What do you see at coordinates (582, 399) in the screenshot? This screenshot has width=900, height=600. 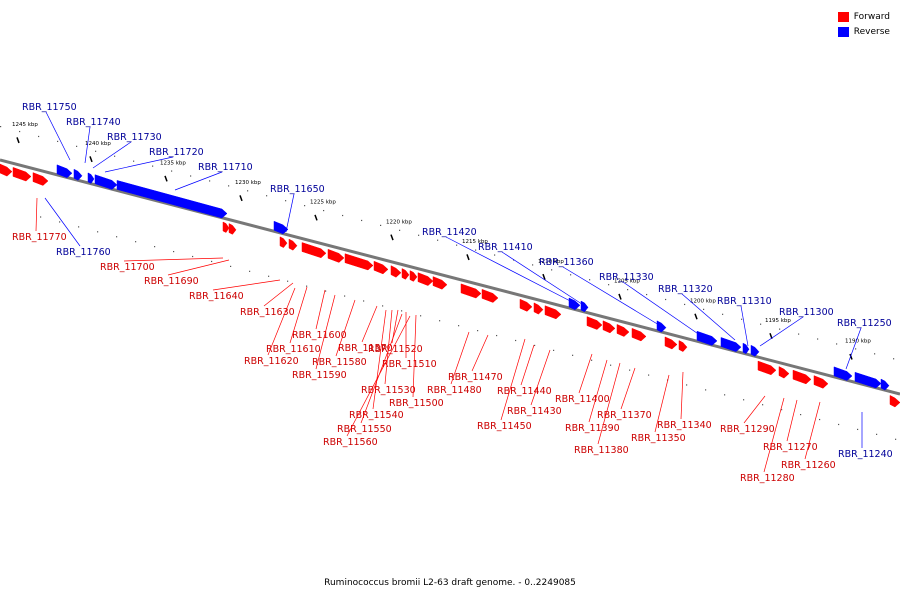 I see `gene-label: RBR_11400` at bounding box center [582, 399].